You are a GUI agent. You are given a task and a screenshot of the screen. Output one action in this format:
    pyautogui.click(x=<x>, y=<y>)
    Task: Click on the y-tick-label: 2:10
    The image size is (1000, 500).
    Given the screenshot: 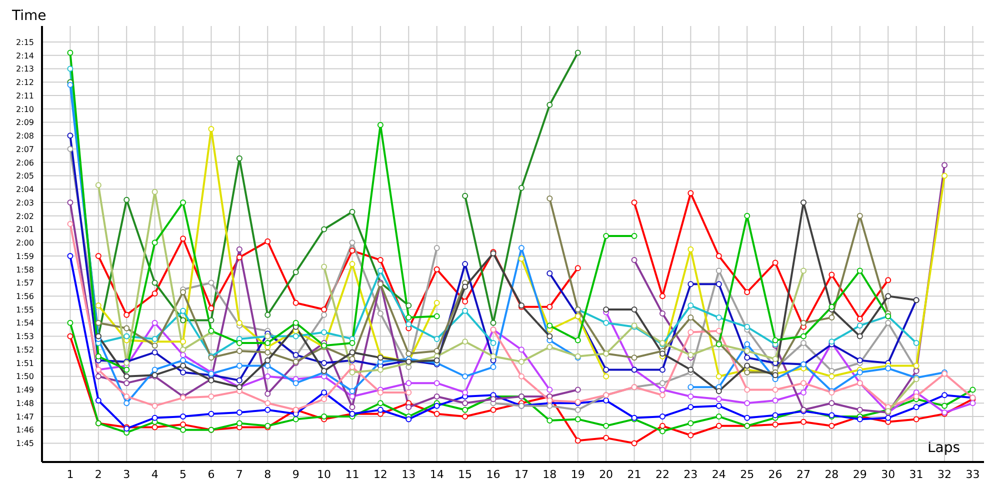 What is the action you would take?
    pyautogui.click(x=25, y=109)
    